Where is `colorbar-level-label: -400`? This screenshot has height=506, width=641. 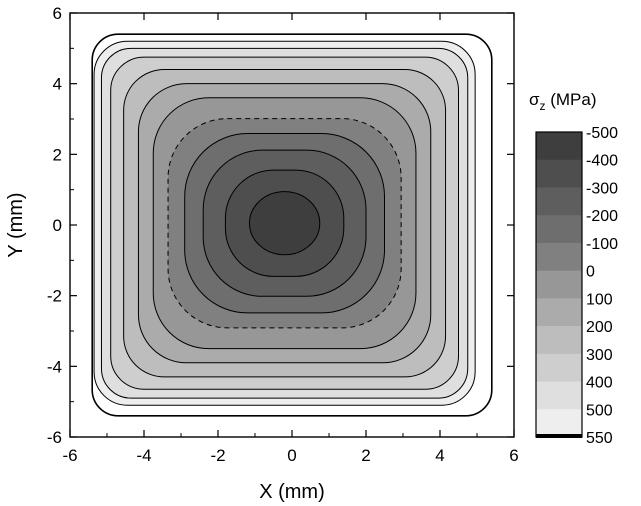 colorbar-level-label: -400 is located at coordinates (602, 161).